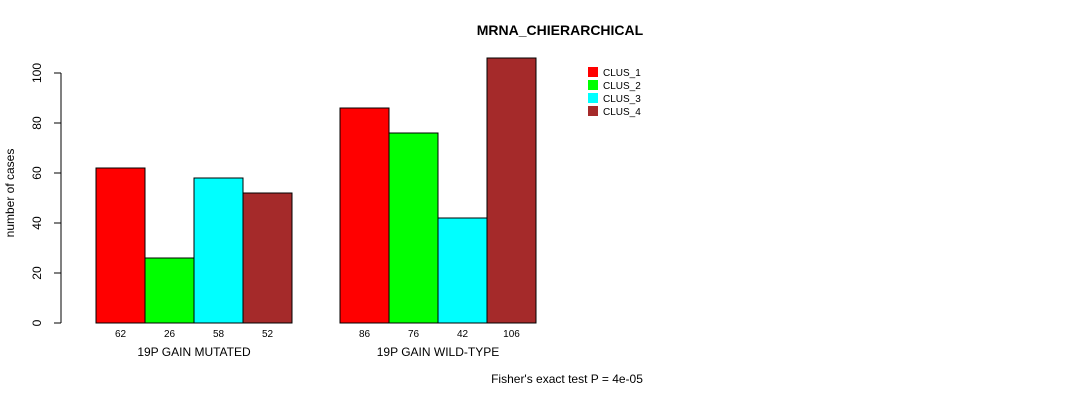 This screenshot has height=400, width=1090. Describe the element at coordinates (37, 223) in the screenshot. I see `y-tick-label: 40` at that location.